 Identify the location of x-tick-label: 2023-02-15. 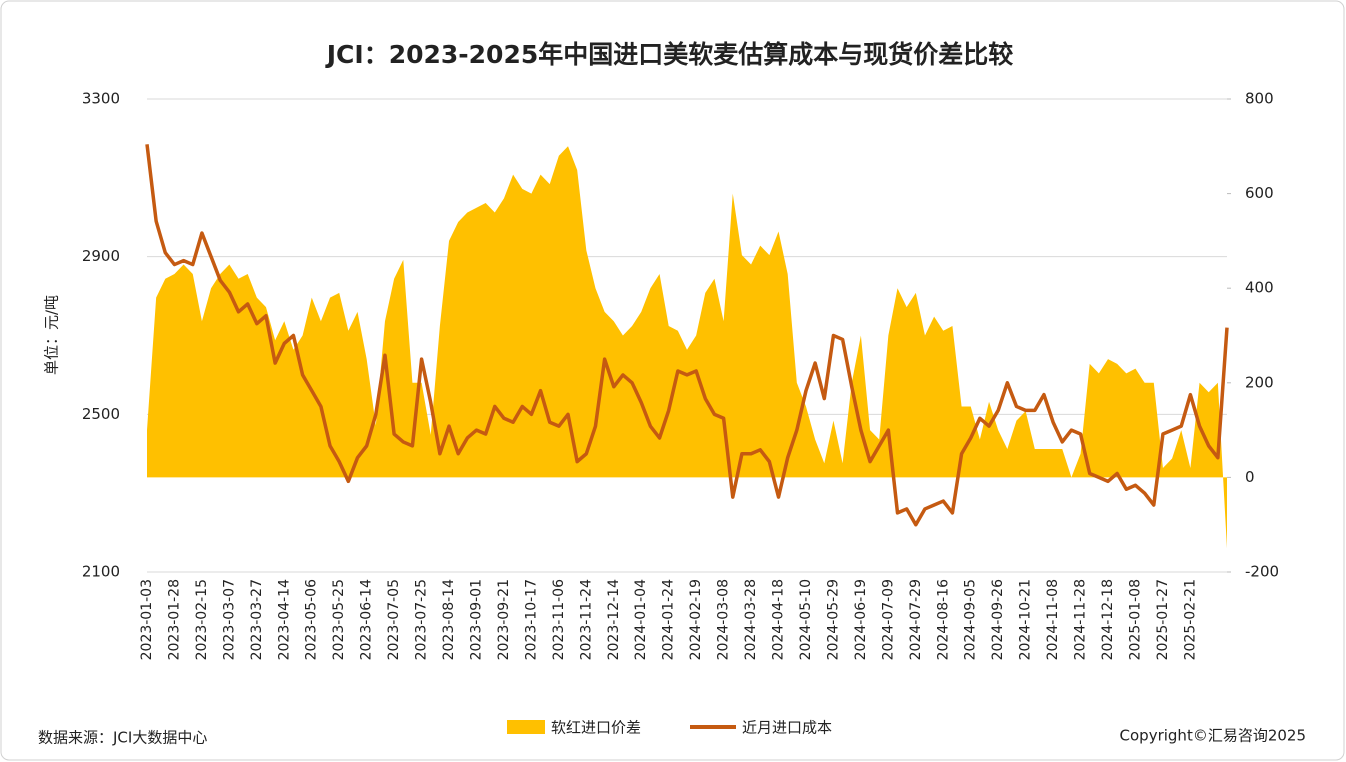
(202, 619).